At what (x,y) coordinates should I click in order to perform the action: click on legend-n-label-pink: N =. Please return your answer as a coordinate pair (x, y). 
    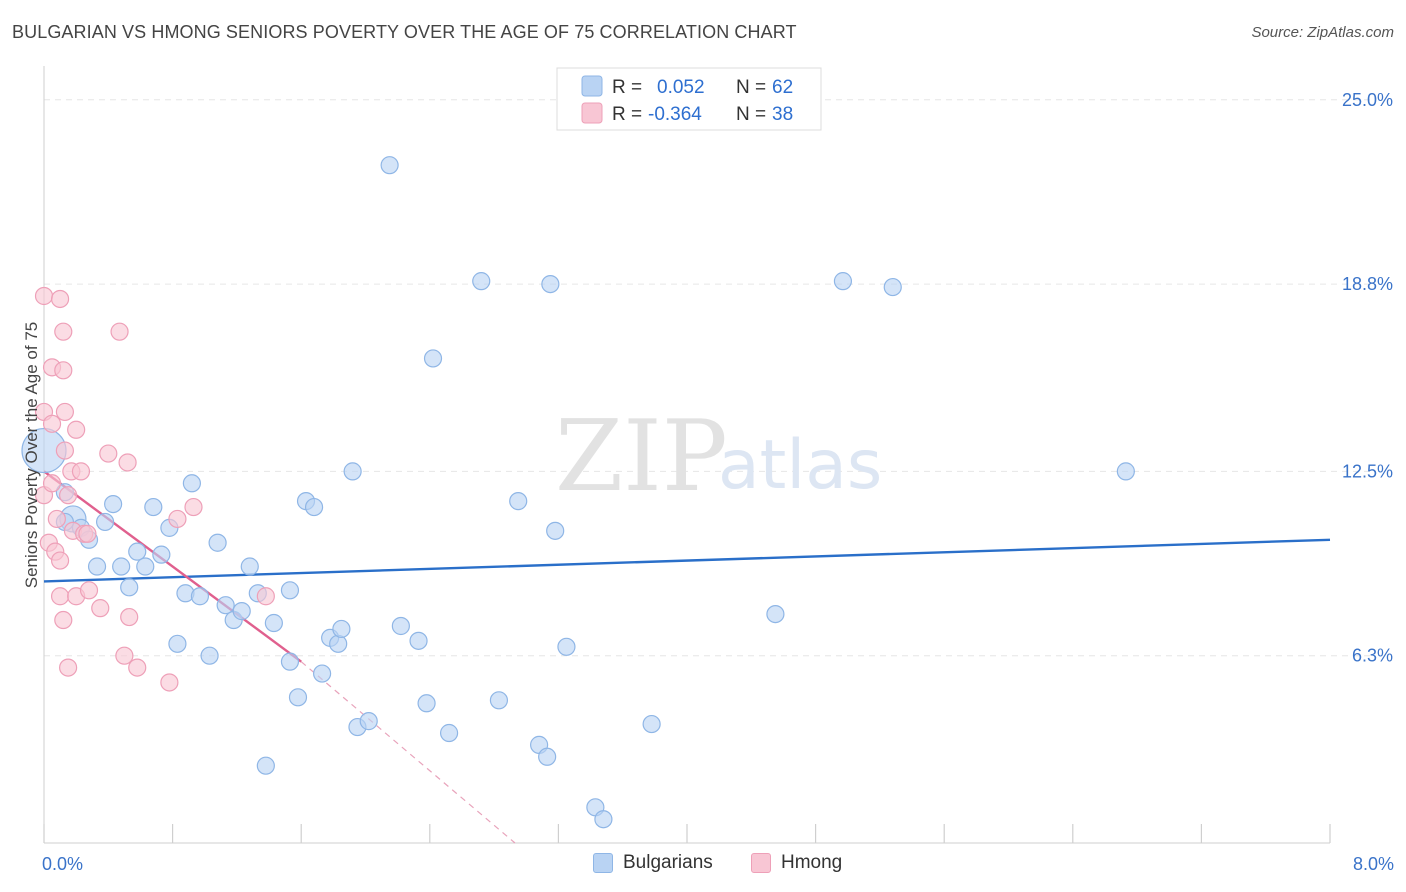
    Looking at the image, I should click on (751, 114).